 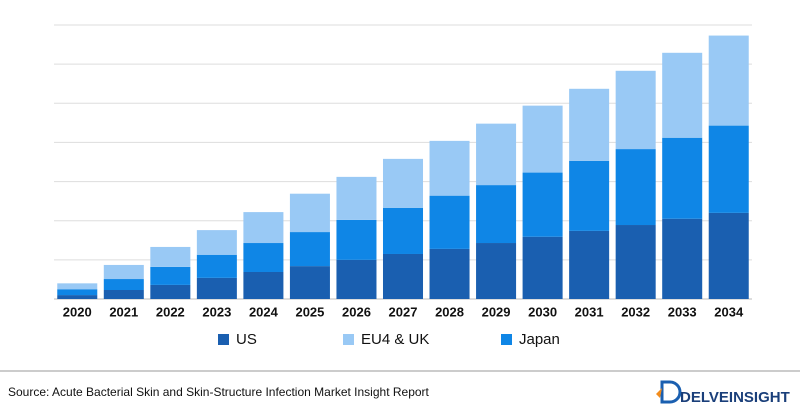 What do you see at coordinates (309, 311) in the screenshot?
I see `x-tick-label: 2025` at bounding box center [309, 311].